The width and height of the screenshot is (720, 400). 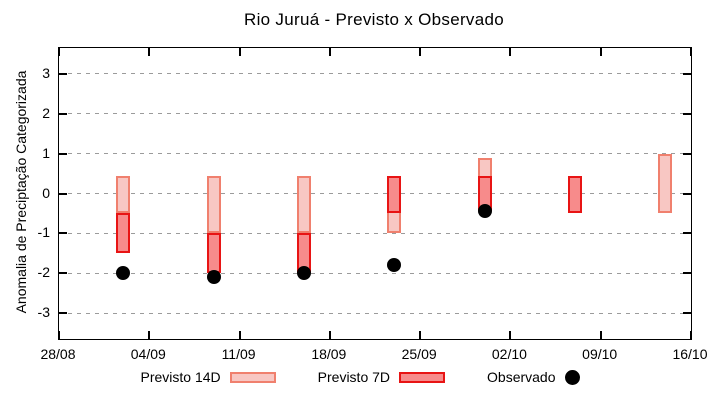 I want to click on x-tick-label: 28/08, so click(x=58, y=354).